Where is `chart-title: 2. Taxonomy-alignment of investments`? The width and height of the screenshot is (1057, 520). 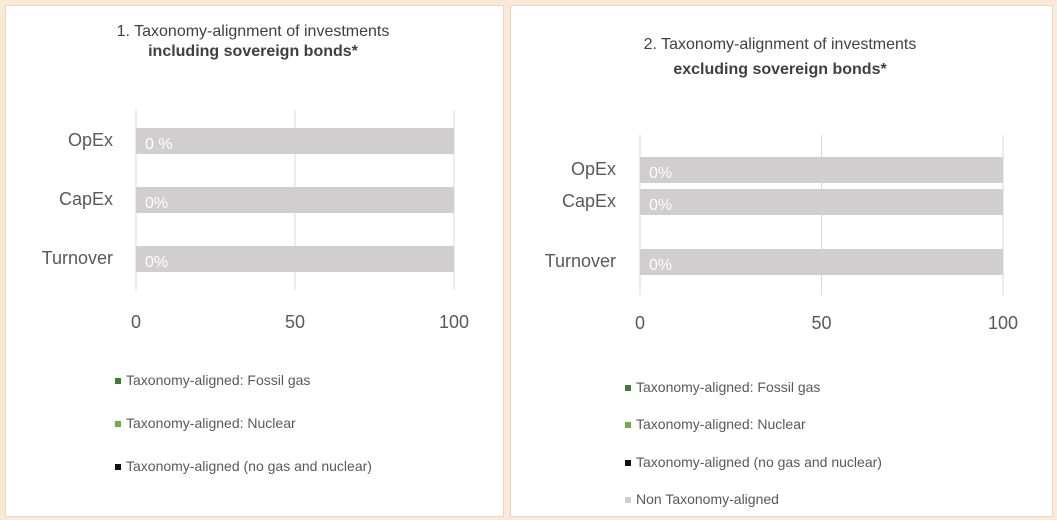 chart-title: 2. Taxonomy-alignment of investments is located at coordinates (780, 44).